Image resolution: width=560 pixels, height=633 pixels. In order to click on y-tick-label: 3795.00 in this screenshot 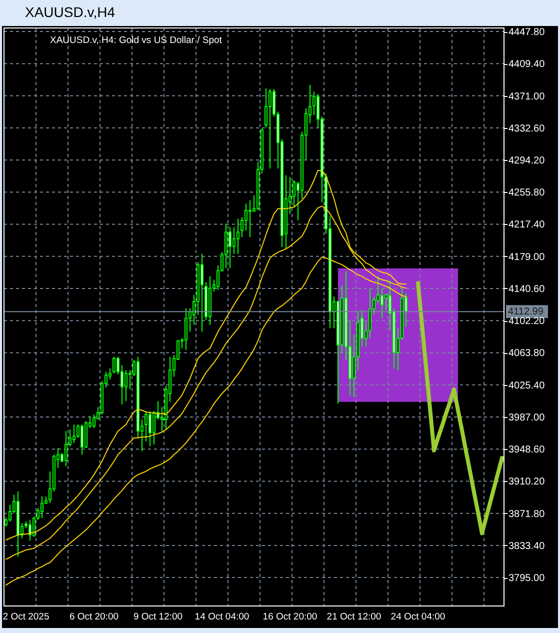, I will do `click(527, 578)`.